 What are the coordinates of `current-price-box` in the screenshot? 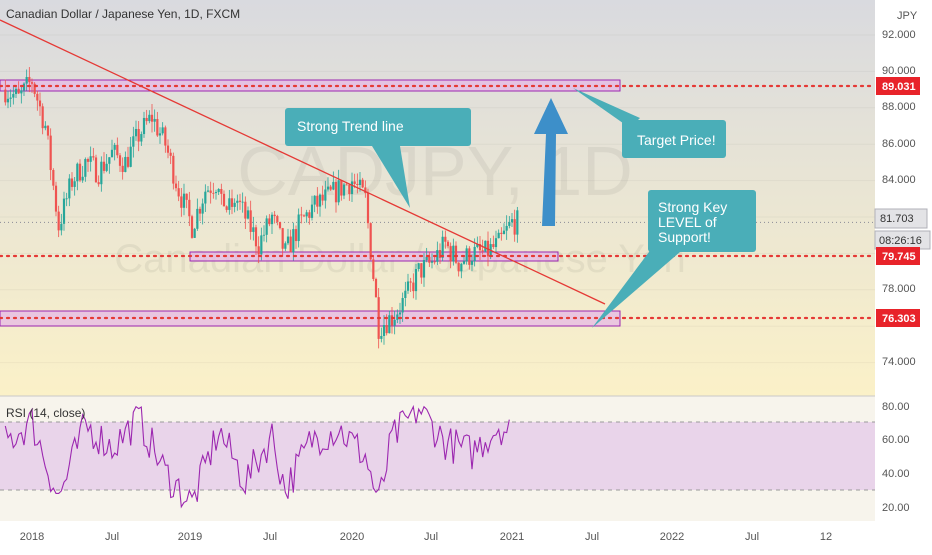 It's located at (901, 218).